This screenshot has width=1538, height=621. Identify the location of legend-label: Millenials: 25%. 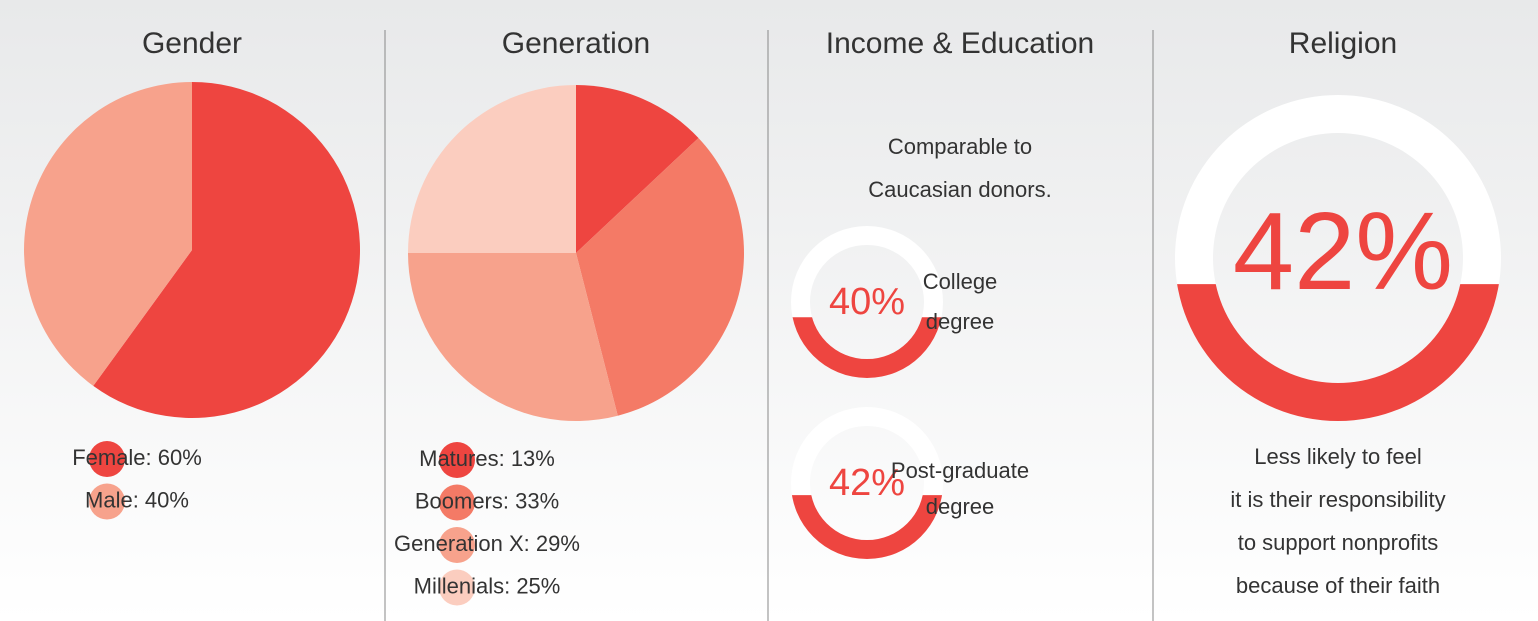
(487, 585).